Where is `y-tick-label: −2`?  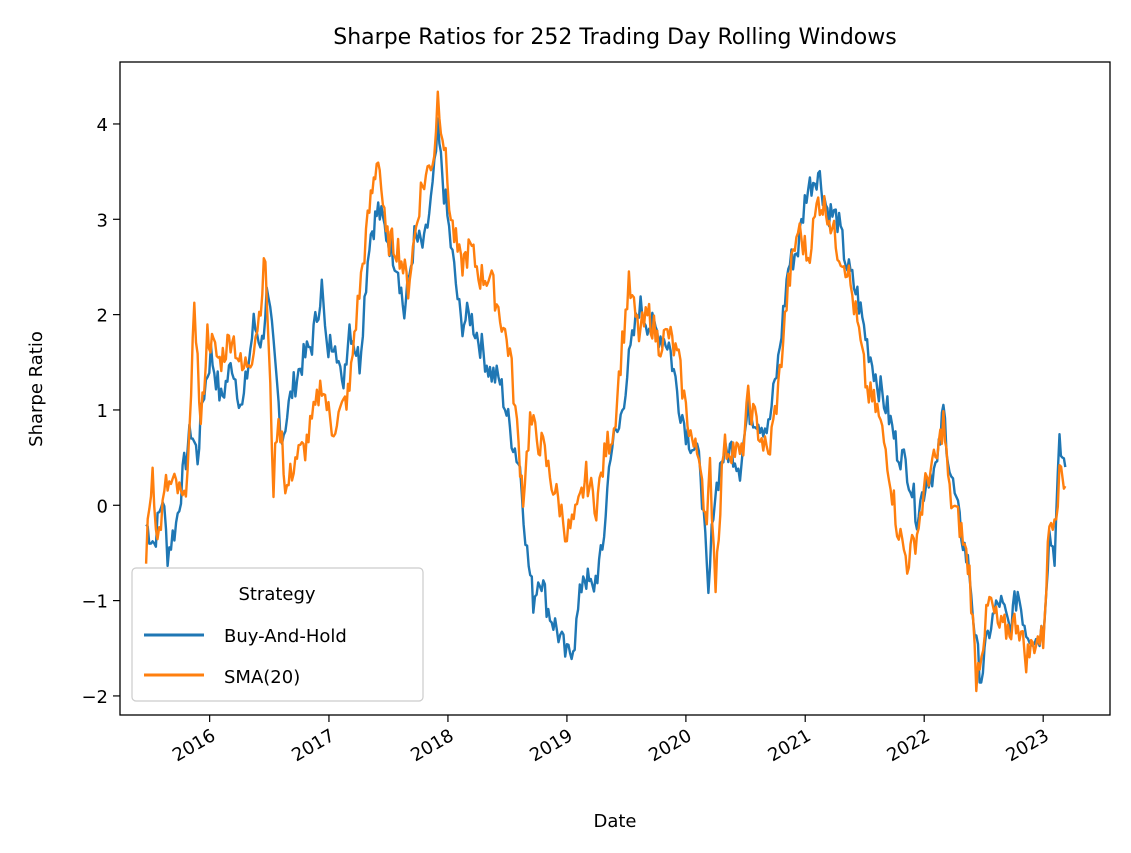
y-tick-label: −2 is located at coordinates (94, 697).